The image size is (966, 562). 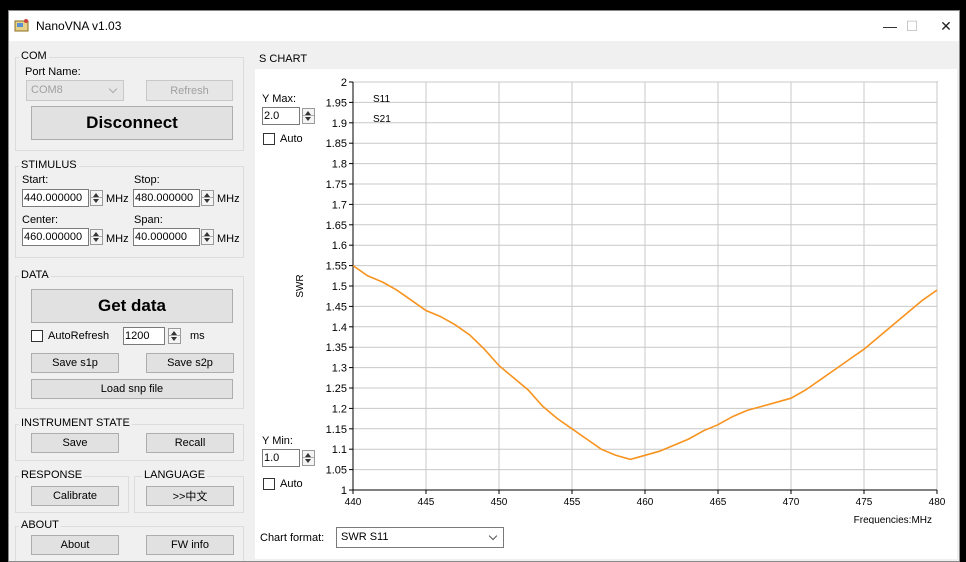 I want to click on y-tick-label: 1.7, so click(x=339, y=205).